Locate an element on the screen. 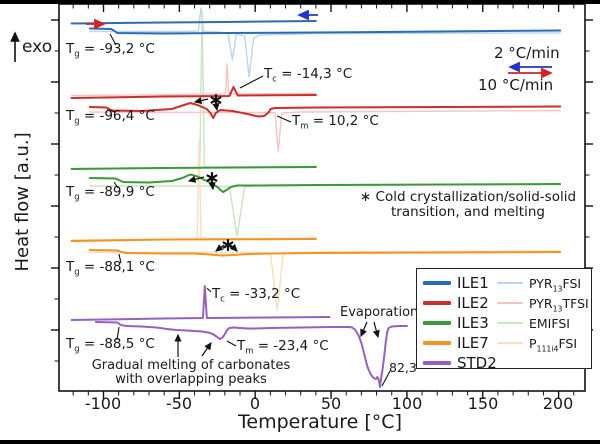 The image size is (600, 444). tg-label-ile7: Tg = -88,1 °C is located at coordinates (110, 268).